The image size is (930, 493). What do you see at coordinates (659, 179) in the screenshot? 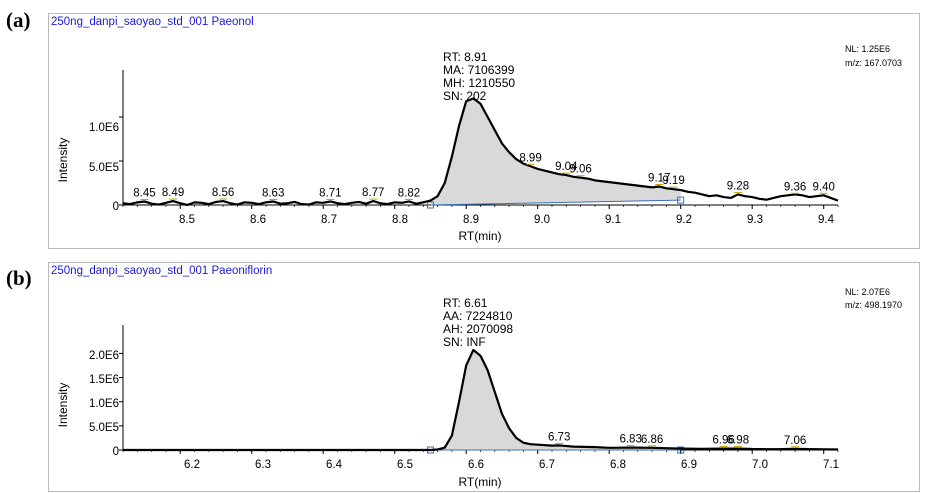
I see `peak-label: 9.17` at bounding box center [659, 179].